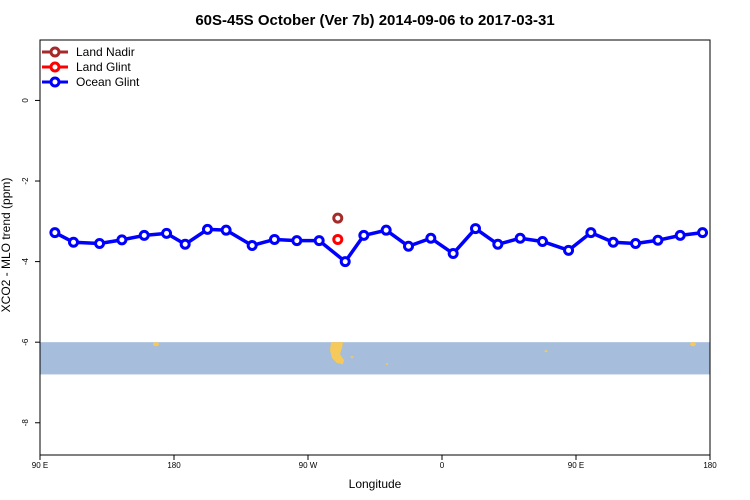  Describe the element at coordinates (338, 239) in the screenshot. I see `land-glint-point` at that location.